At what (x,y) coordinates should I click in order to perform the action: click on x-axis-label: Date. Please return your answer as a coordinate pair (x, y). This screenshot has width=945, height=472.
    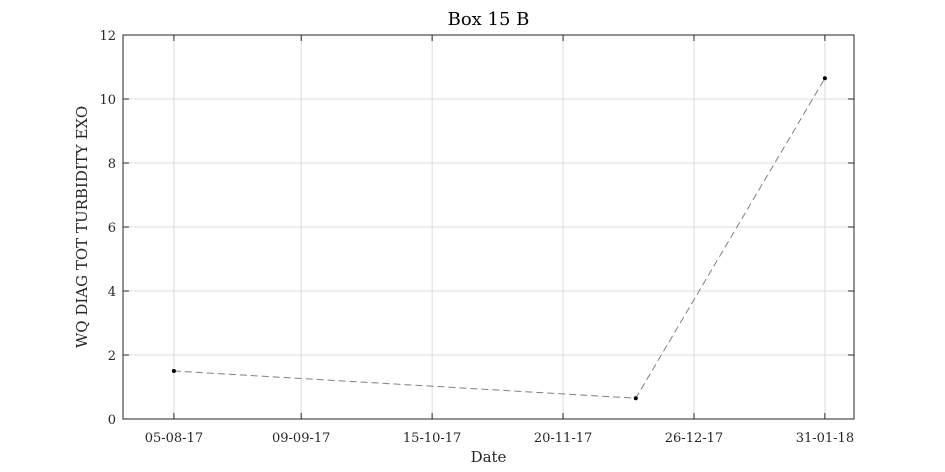
    Looking at the image, I should click on (489, 457).